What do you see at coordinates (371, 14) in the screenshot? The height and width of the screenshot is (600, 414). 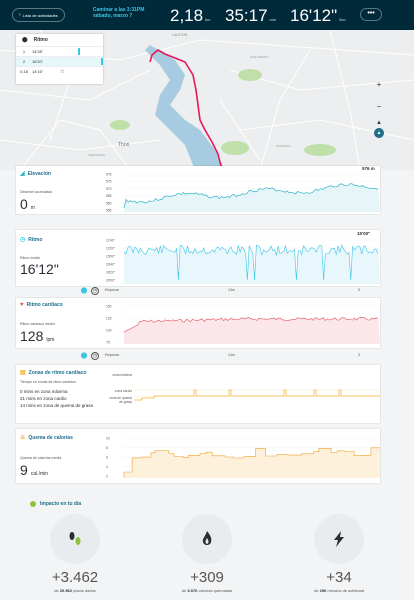 I see `more-options-button: •••` at bounding box center [371, 14].